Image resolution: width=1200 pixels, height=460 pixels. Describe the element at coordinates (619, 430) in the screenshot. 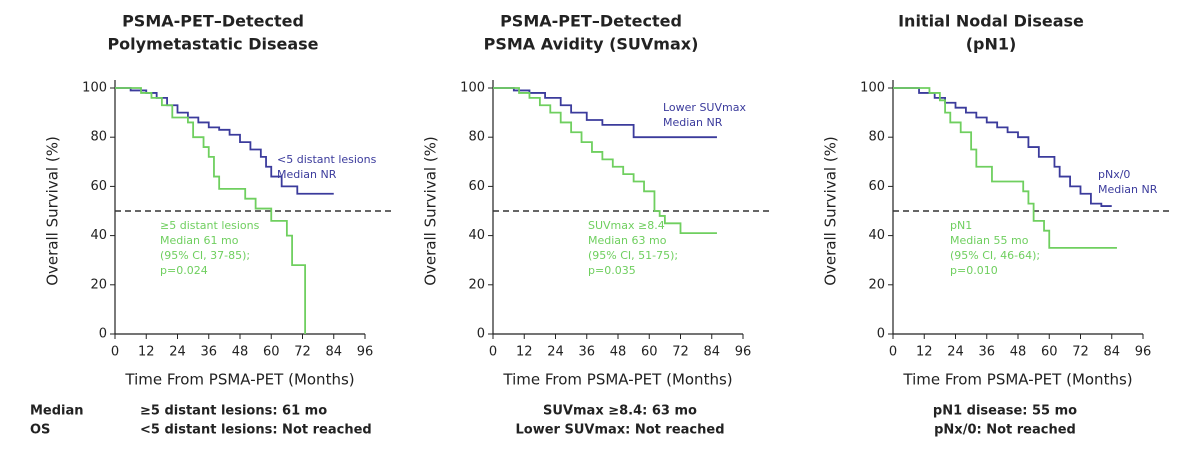

I see `footer-stat: Lower SUVmax: Not reached` at that location.